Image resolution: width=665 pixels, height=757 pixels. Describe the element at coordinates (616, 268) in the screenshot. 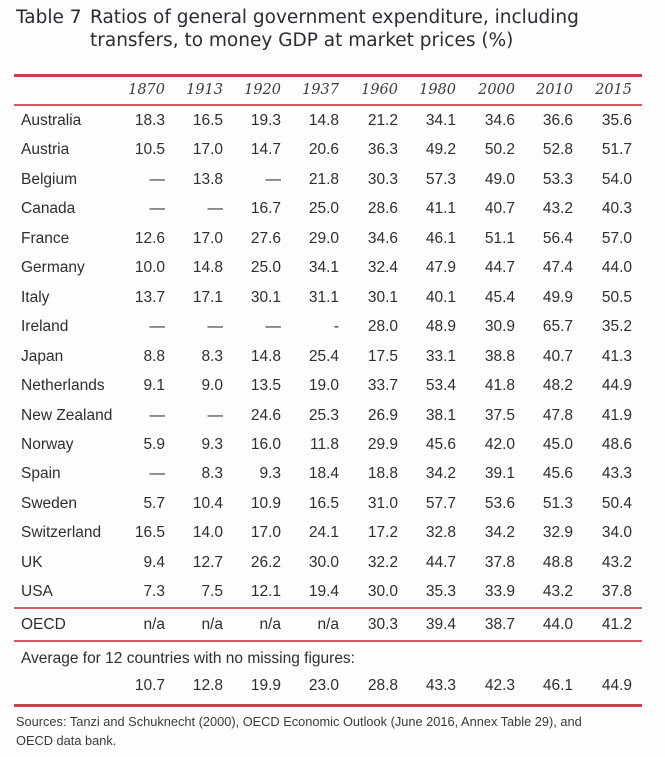

I see `table-cell: 44.0` at that location.